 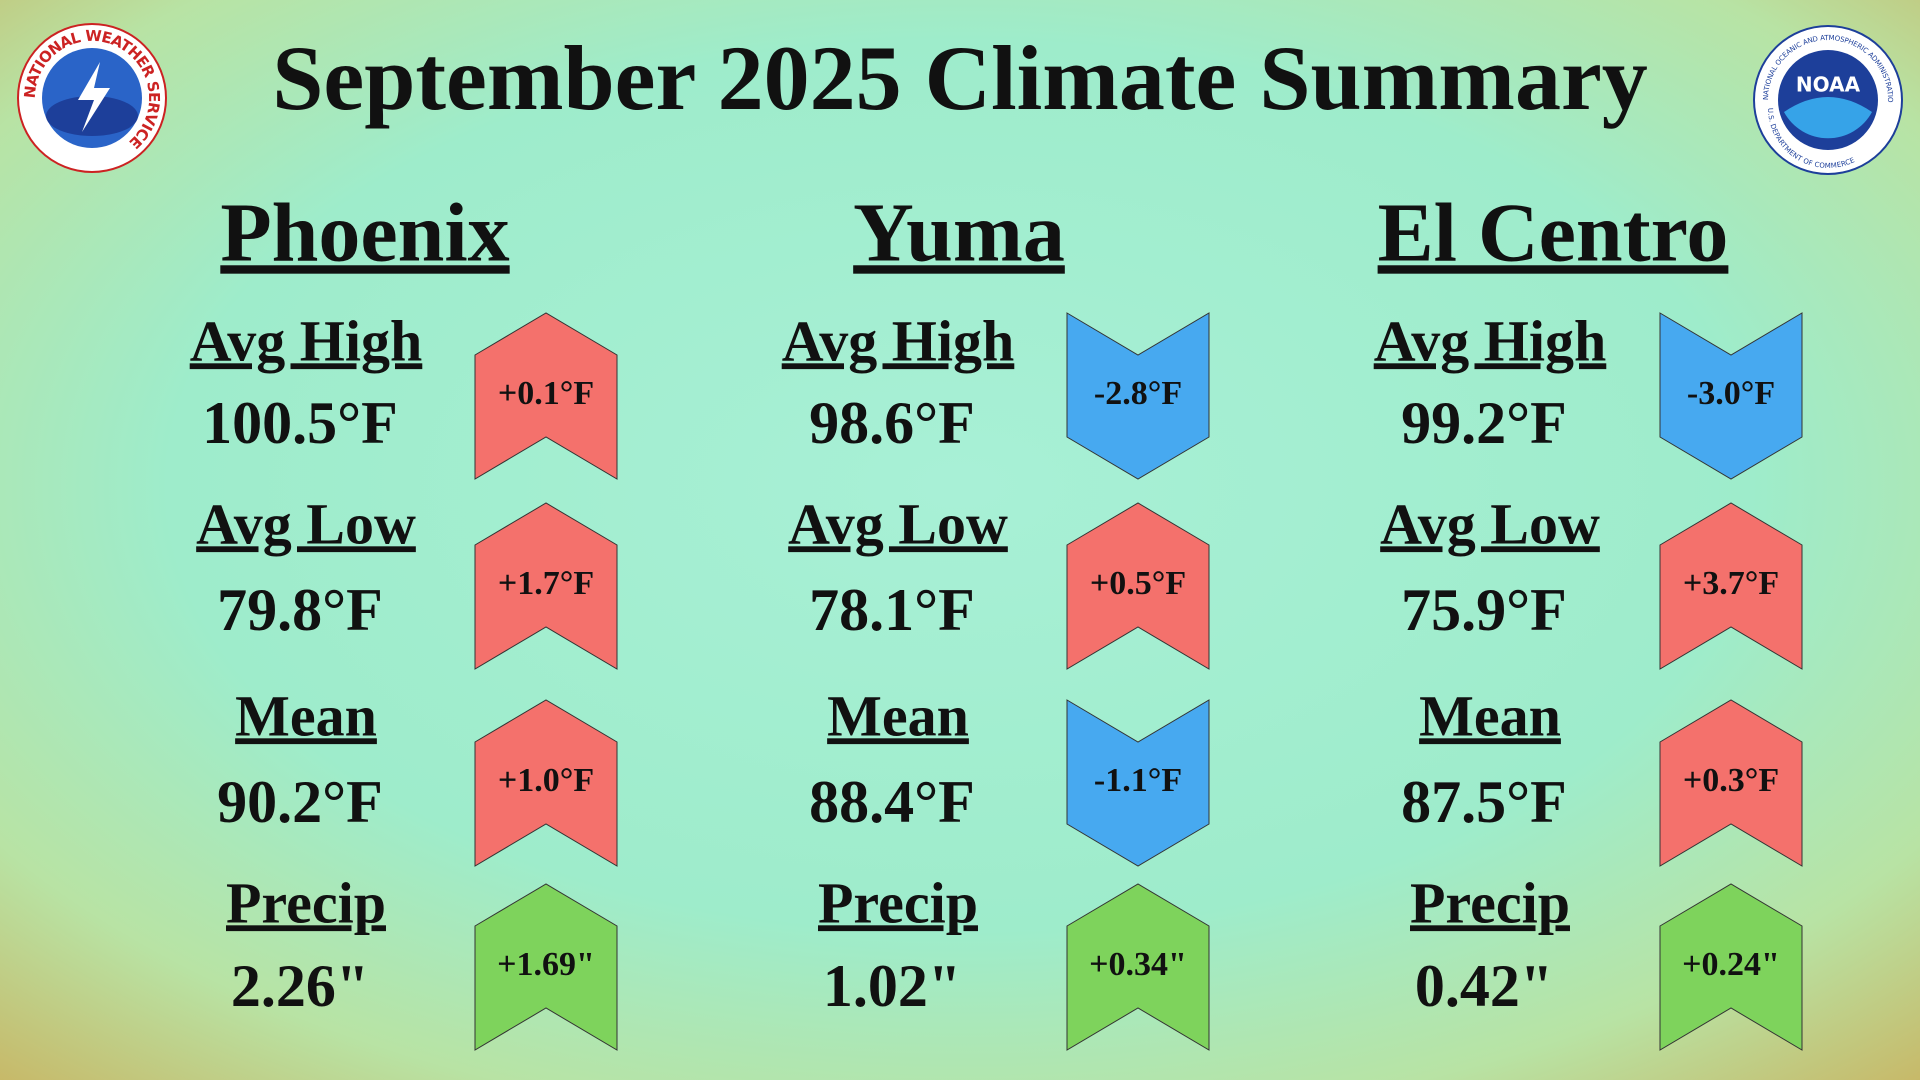 What do you see at coordinates (1731, 964) in the screenshot?
I see `departure-value: +0.24"` at bounding box center [1731, 964].